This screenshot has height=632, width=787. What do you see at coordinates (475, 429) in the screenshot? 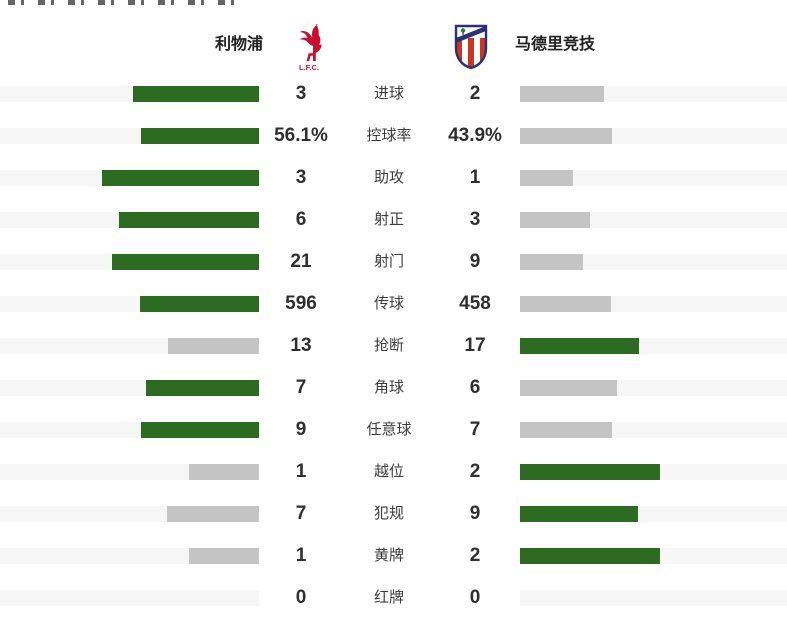
I see `away-value: 7` at bounding box center [475, 429].